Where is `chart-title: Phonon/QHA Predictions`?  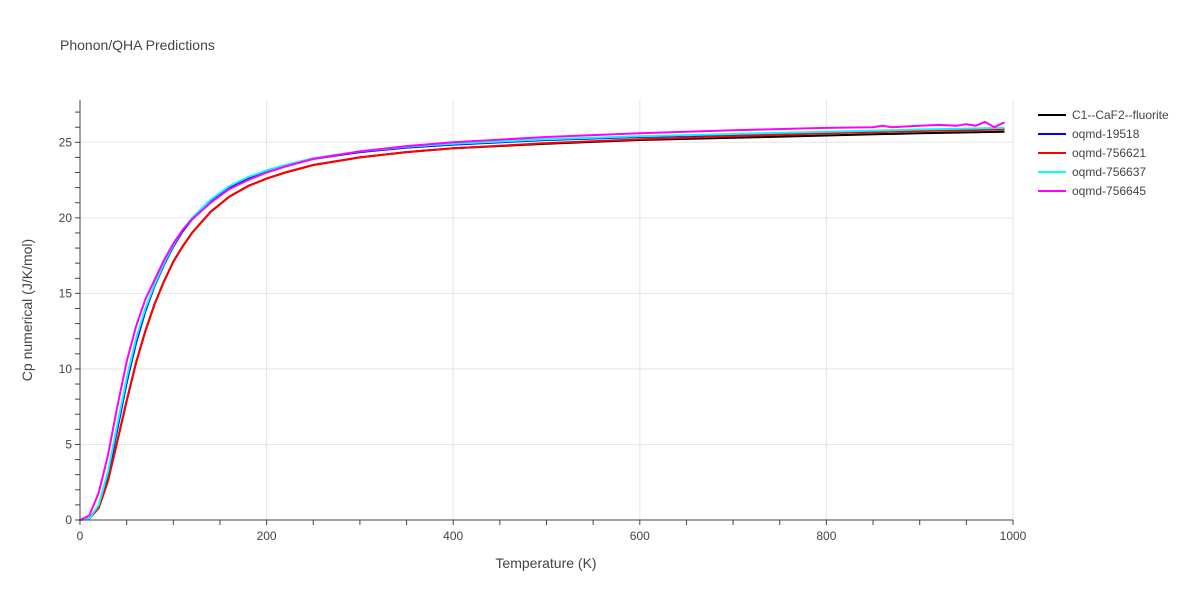
chart-title: Phonon/QHA Predictions is located at coordinates (137, 45).